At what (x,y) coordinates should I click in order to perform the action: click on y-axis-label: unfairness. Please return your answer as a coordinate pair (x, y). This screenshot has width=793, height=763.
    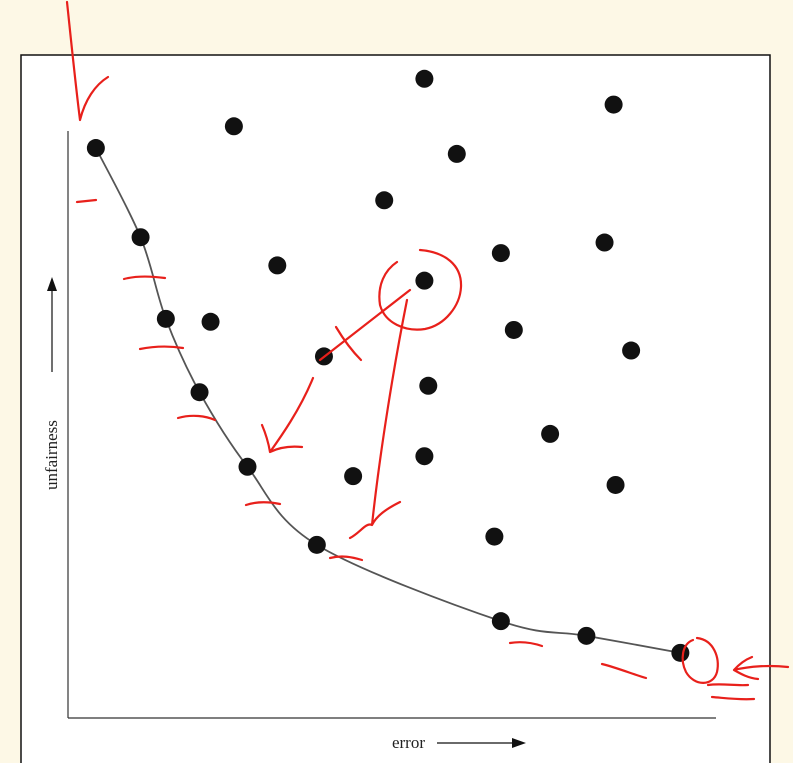
    Looking at the image, I should click on (51, 455).